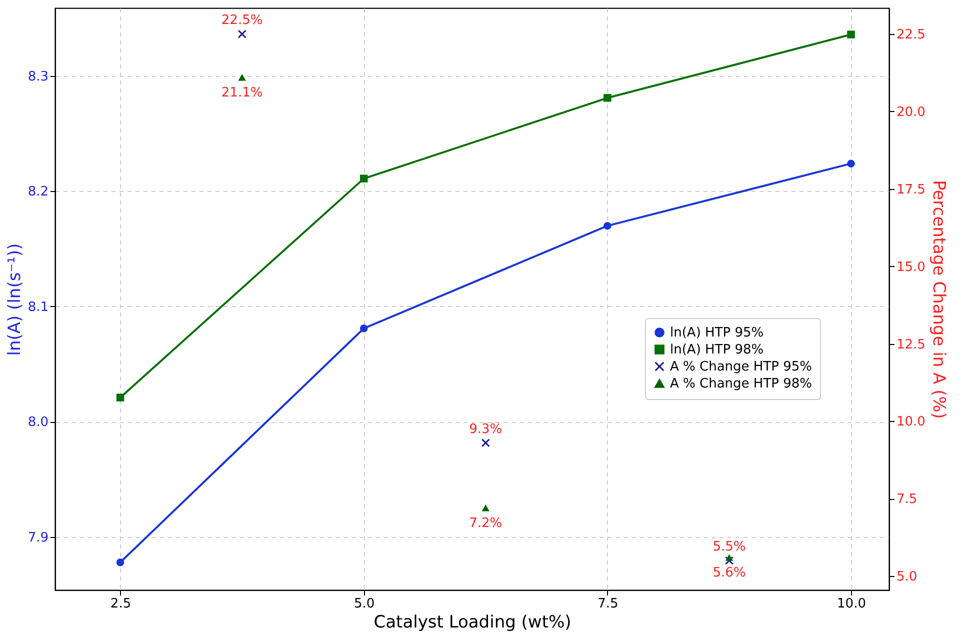 This screenshot has width=963, height=640. Describe the element at coordinates (717, 333) in the screenshot. I see `legend-label: ln(A) HTP 95%` at that location.